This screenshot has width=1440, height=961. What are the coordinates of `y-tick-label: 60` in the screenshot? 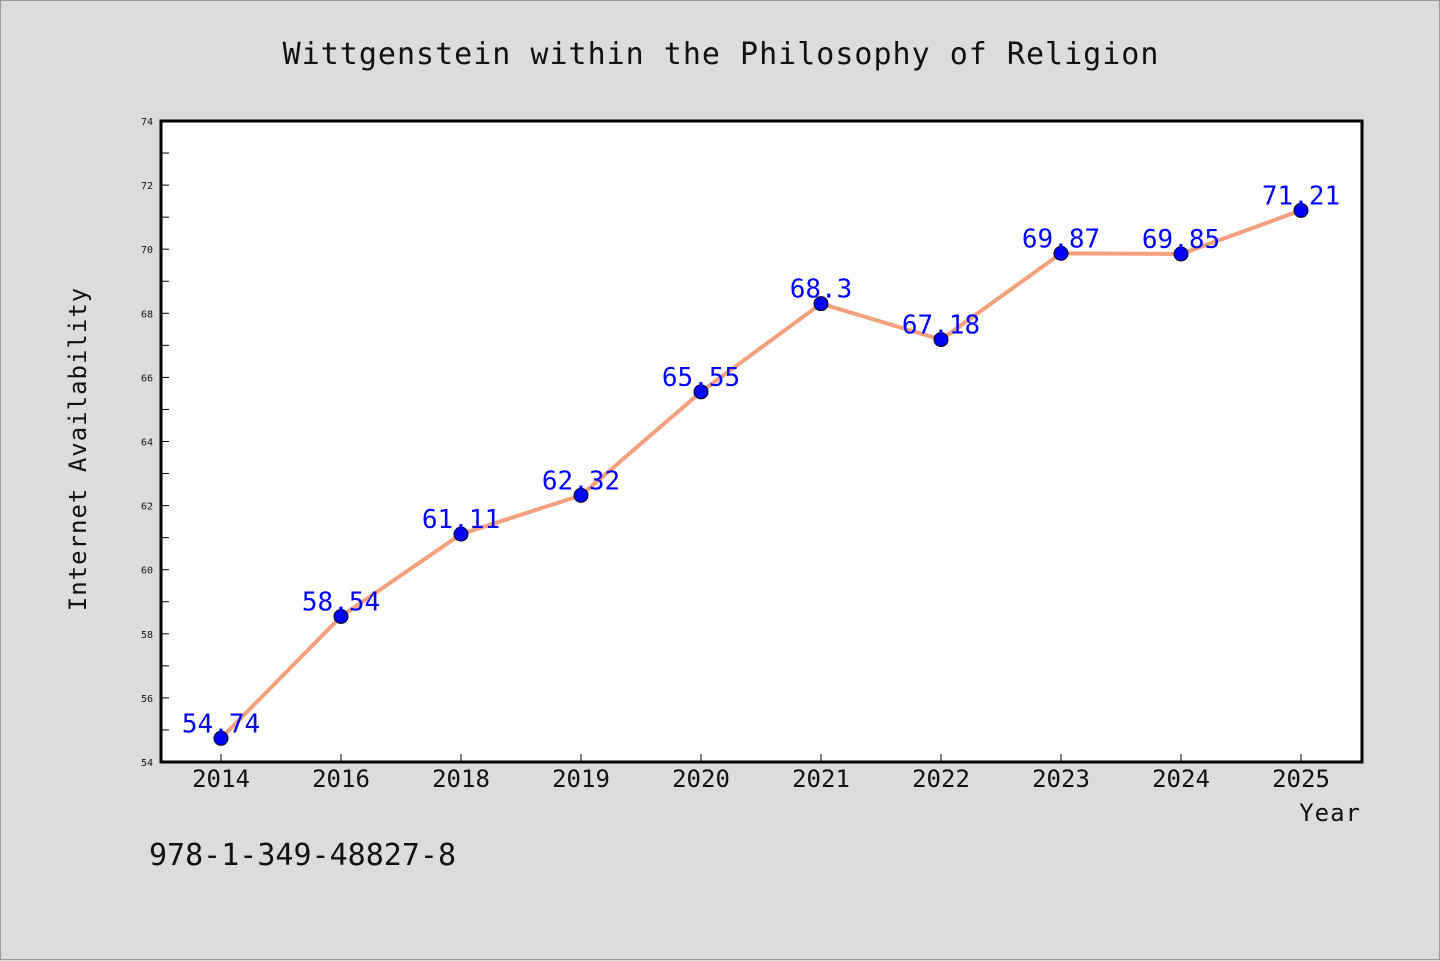 It's located at (147, 571).